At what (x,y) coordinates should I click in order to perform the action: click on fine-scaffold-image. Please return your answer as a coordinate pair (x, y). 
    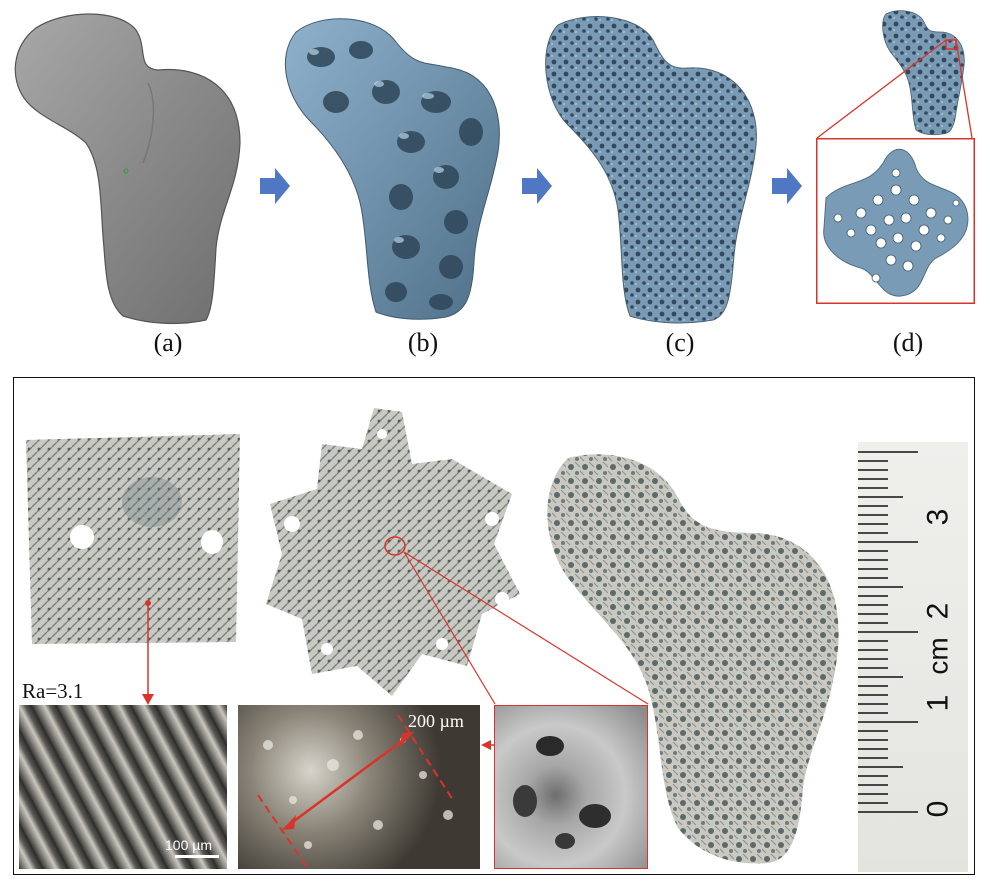
    Looking at the image, I should click on (651, 170).